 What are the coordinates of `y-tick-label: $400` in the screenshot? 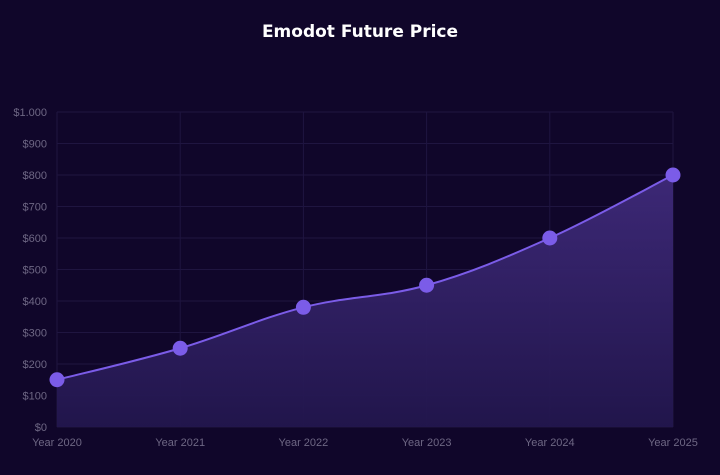 It's located at (35, 302).